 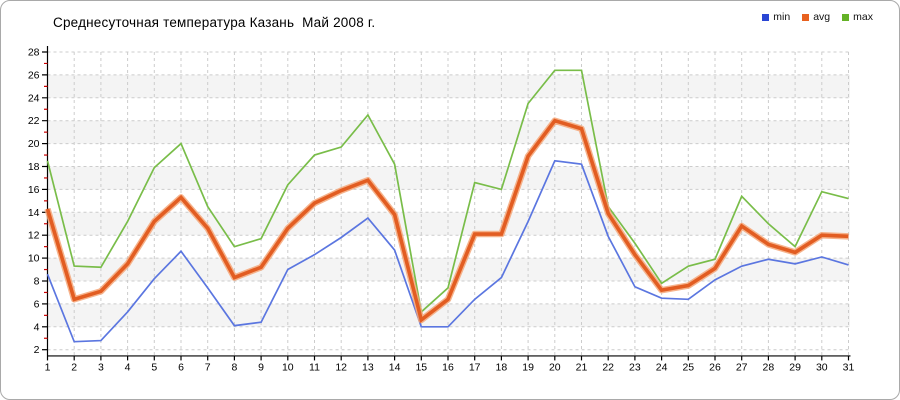 I want to click on svg-text: 5, so click(x=154, y=367).